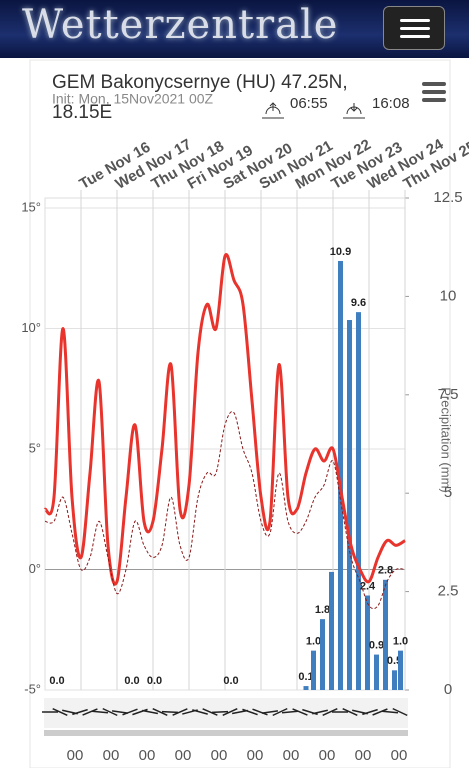 The image size is (469, 768). Describe the element at coordinates (322, 610) in the screenshot. I see `bar-label: 1.8` at that location.